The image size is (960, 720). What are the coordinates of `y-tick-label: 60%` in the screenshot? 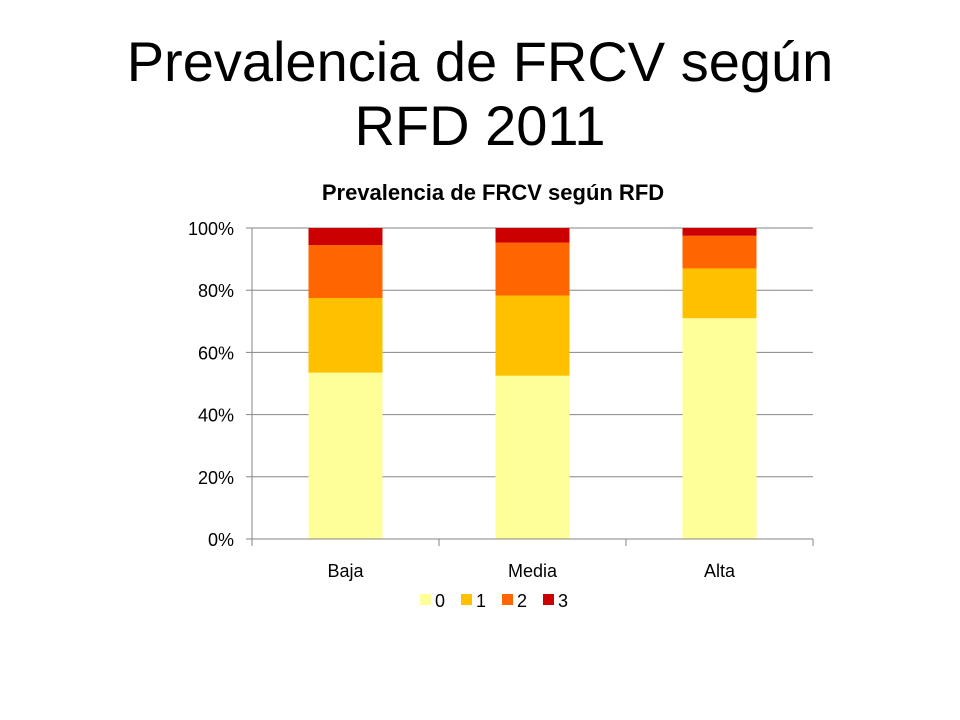 It's located at (216, 353).